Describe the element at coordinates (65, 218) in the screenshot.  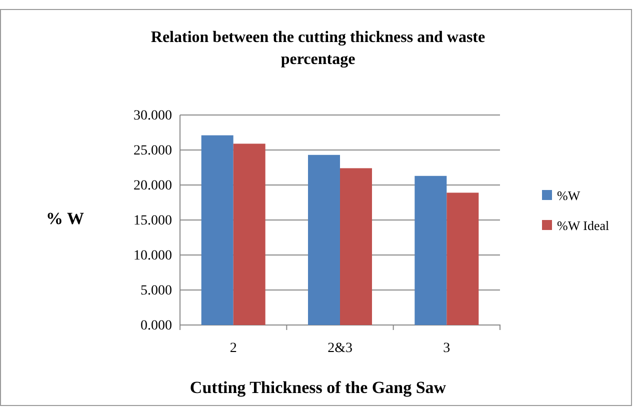
I see `y-axis-title: % W` at that location.